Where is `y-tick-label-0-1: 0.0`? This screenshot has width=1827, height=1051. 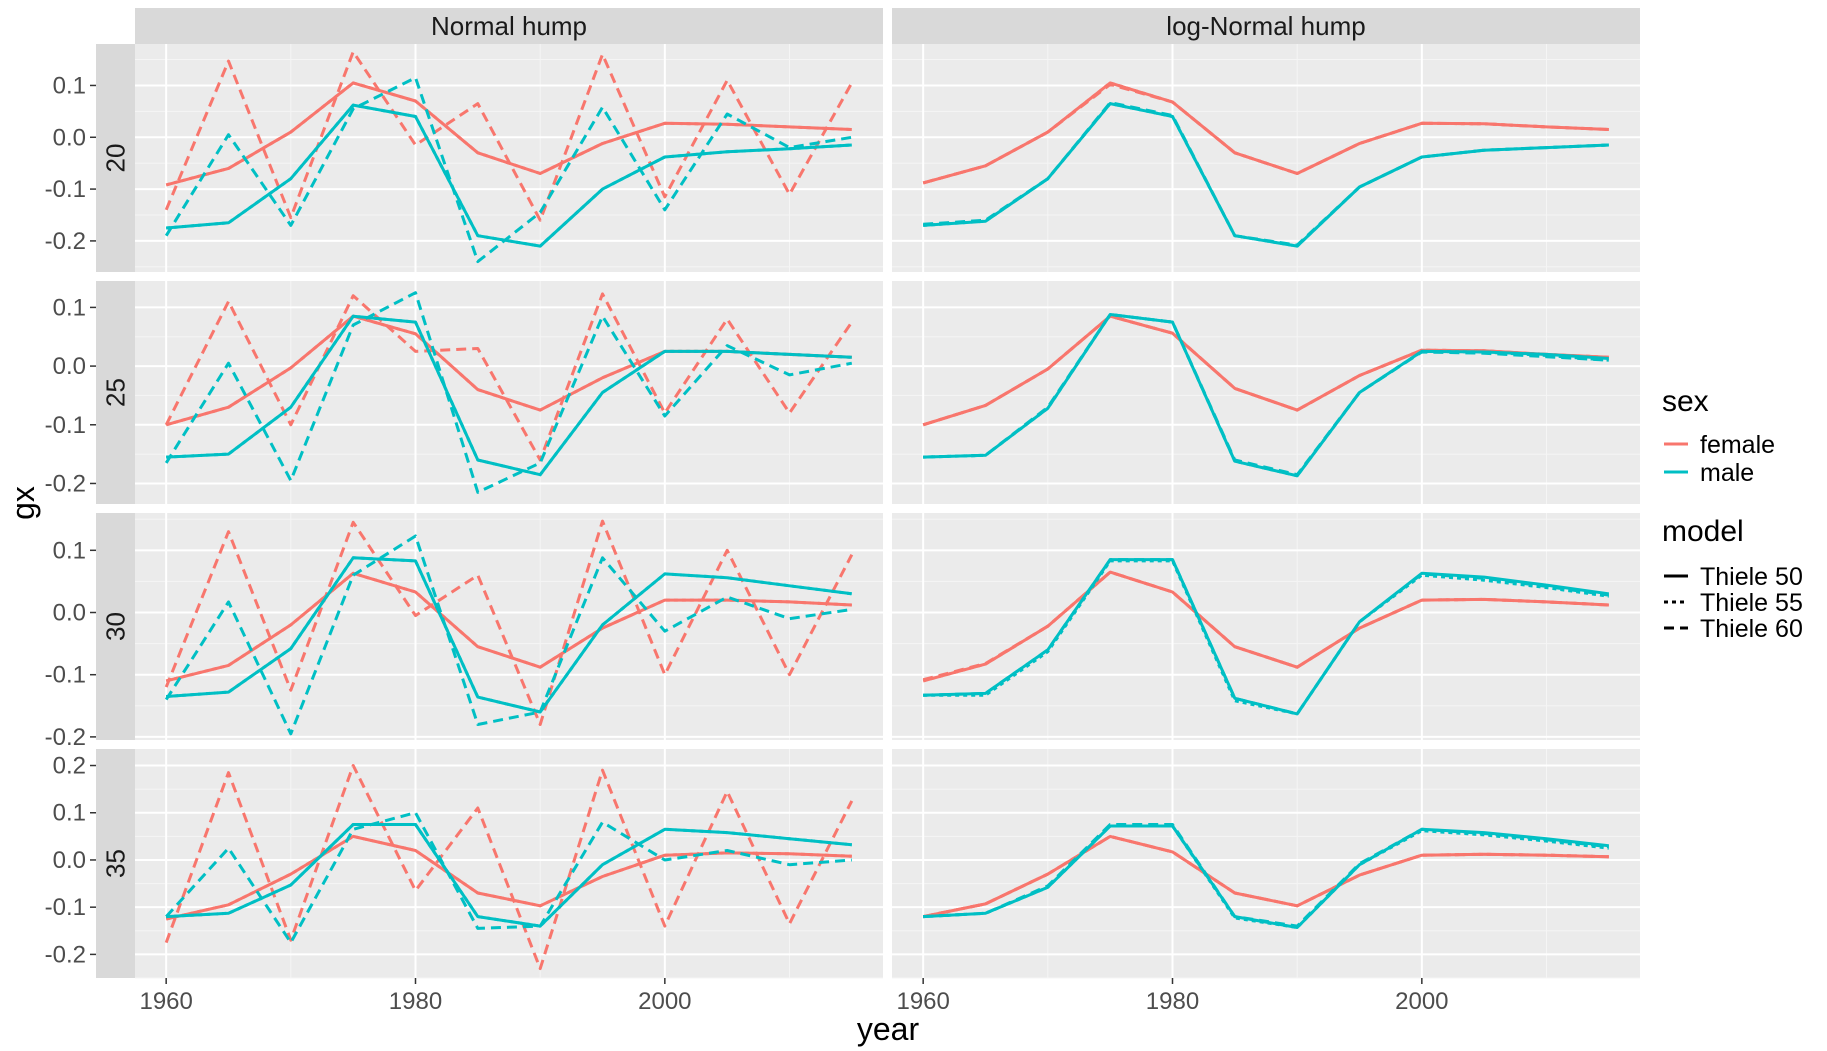
y-tick-label-0-1: 0.0 is located at coordinates (69, 137).